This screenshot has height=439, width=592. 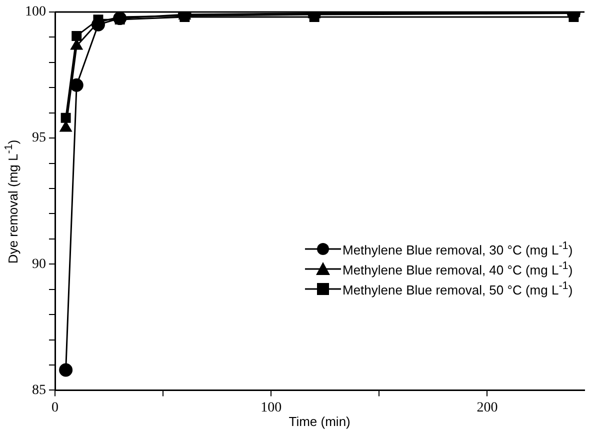 I want to click on x-tick-label: 0, so click(x=55, y=408).